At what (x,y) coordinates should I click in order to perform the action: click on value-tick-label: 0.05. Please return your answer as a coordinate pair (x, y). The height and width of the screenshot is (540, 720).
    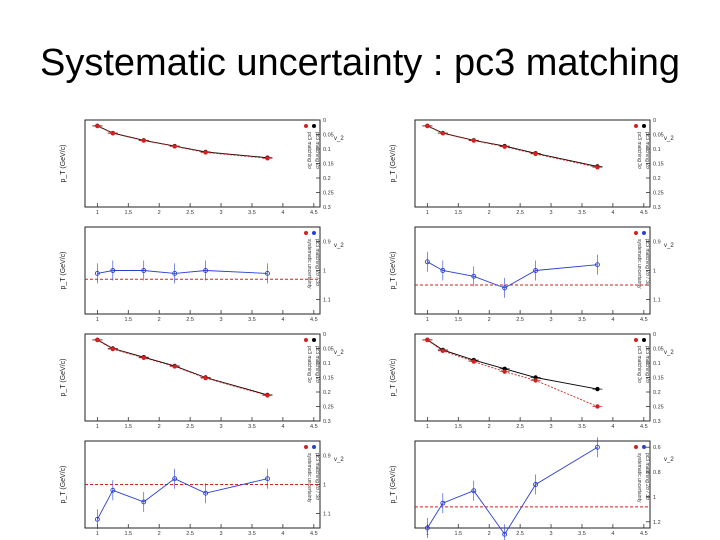
    Looking at the image, I should click on (658, 350).